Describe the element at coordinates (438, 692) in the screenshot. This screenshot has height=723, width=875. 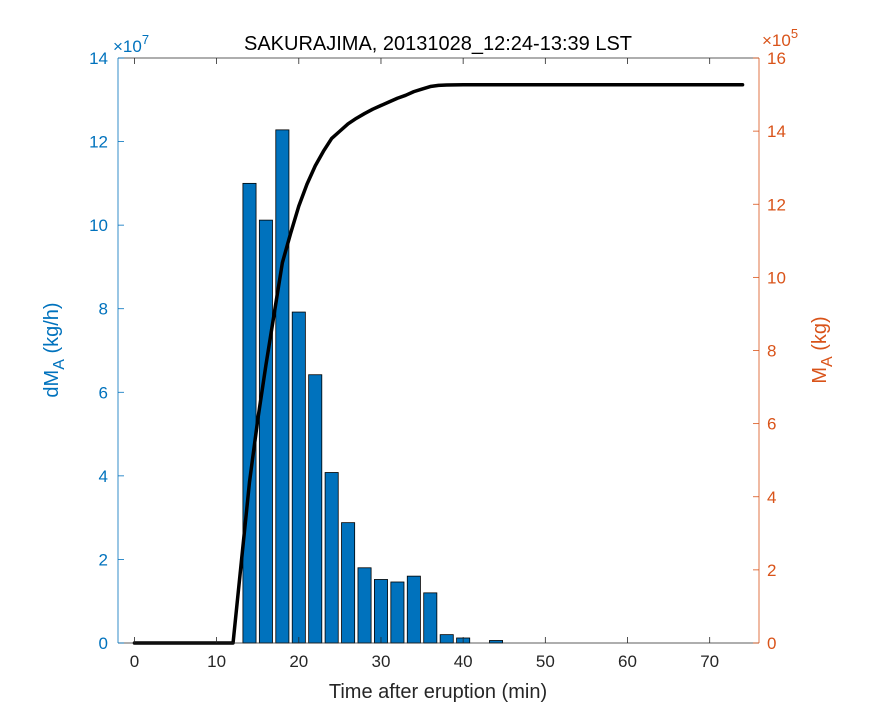
I see `x-axis-label: Time after eruption (min)` at that location.